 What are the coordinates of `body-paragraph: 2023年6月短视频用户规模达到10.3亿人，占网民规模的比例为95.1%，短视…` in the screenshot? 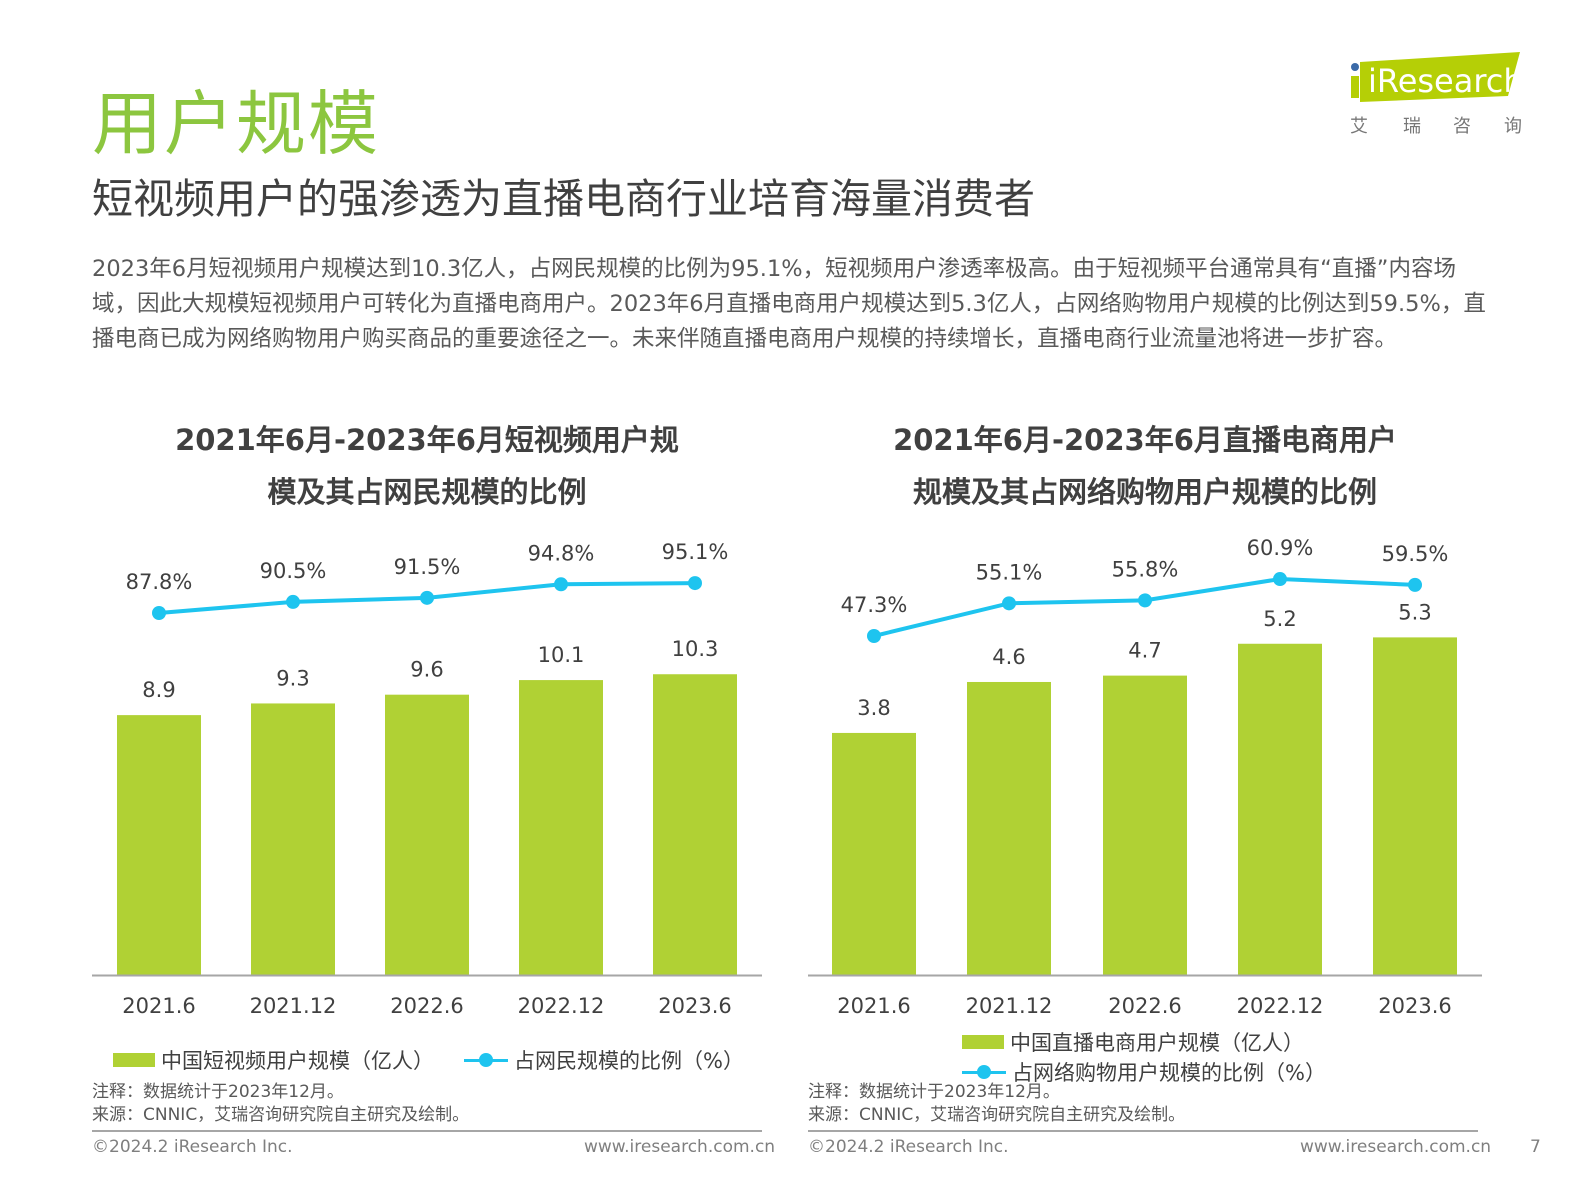 It's located at (789, 304).